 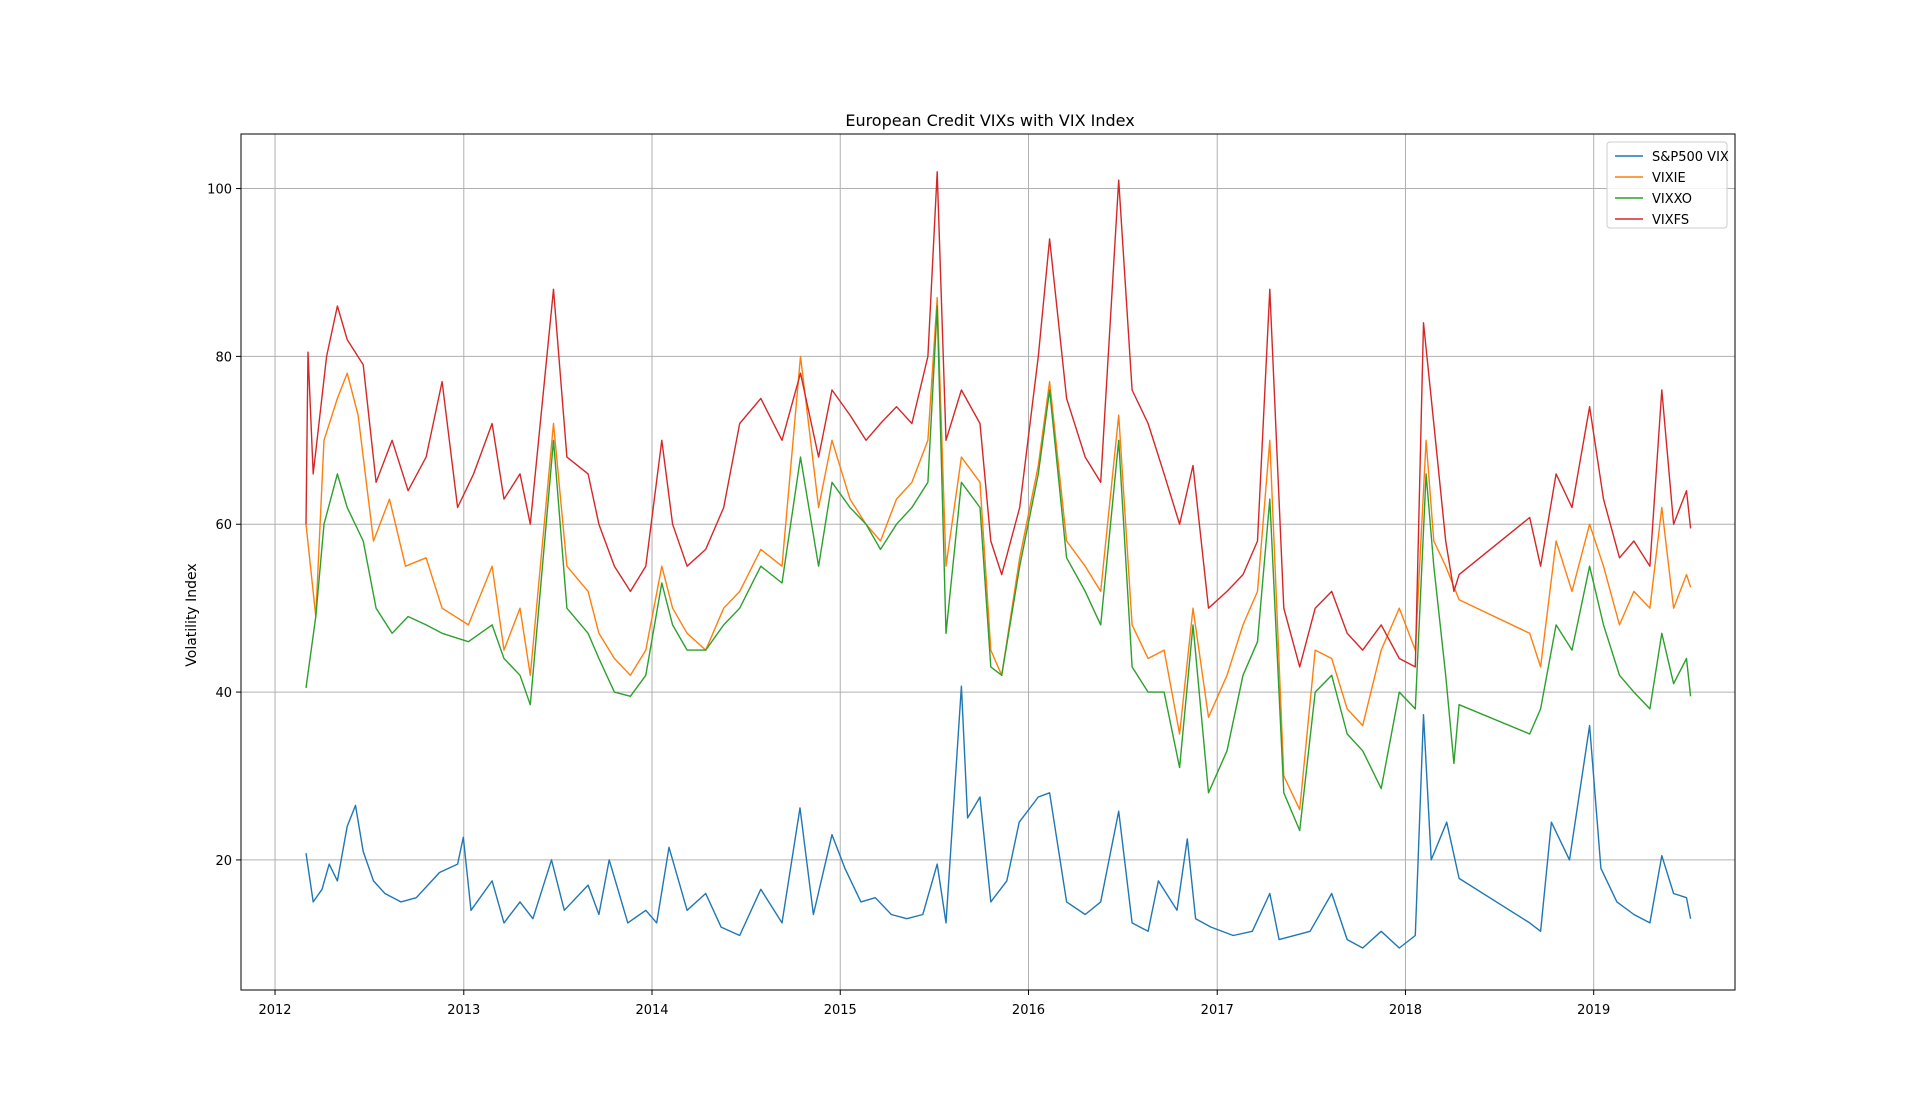 I want to click on x-tick-label: 2019, so click(x=1593, y=1010).